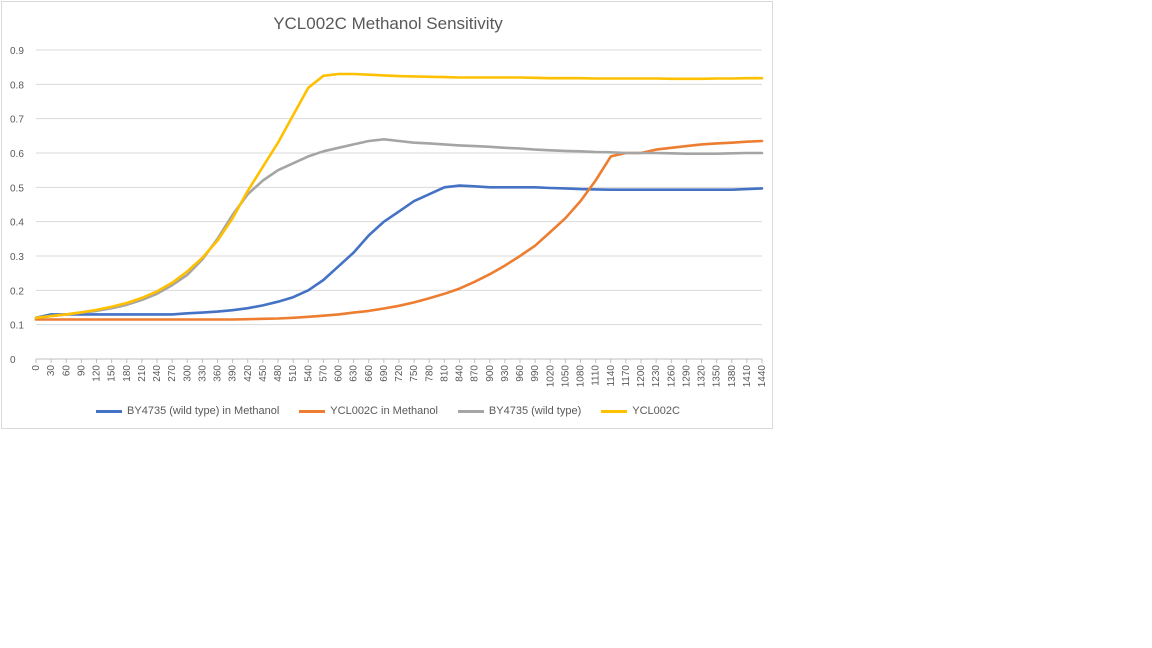 This screenshot has height=648, width=1152. Describe the element at coordinates (127, 373) in the screenshot. I see `x-tick-label: 180` at that location.